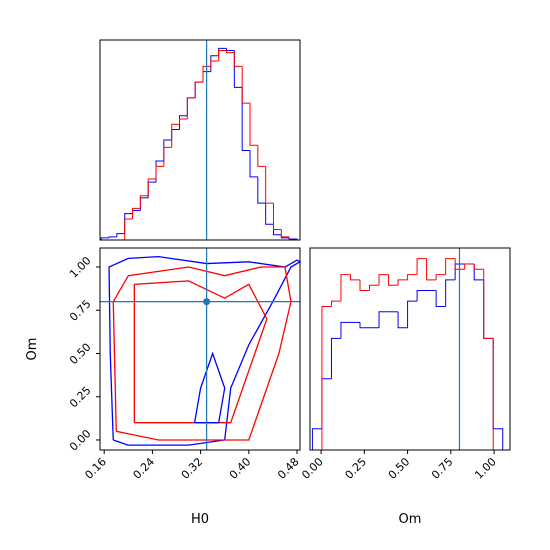 The image size is (550, 550). I want to click on x-tick-label: 0.16, so click(95, 468).